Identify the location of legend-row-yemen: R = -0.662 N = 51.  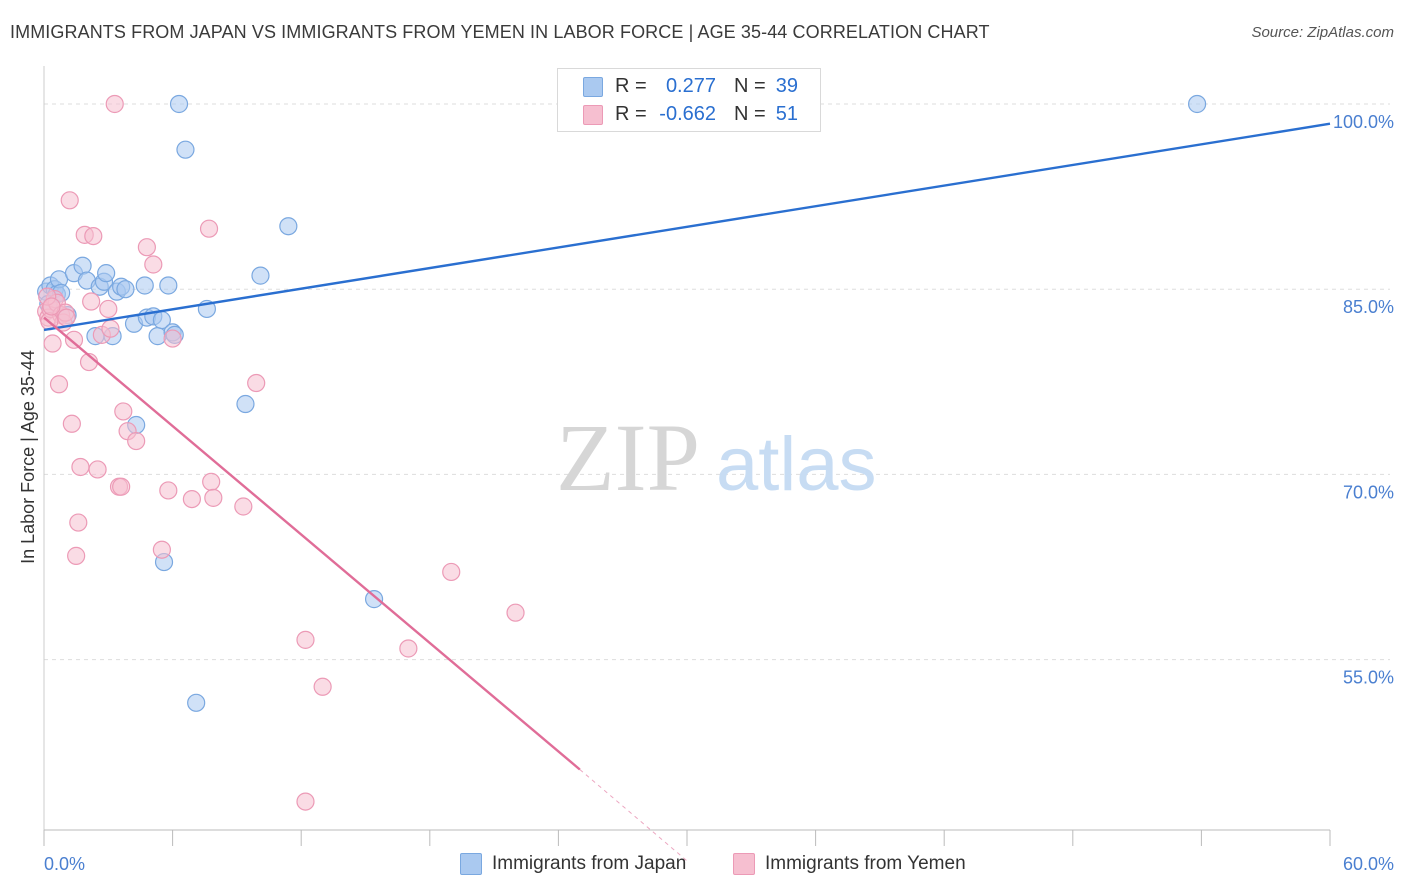
(689, 115).